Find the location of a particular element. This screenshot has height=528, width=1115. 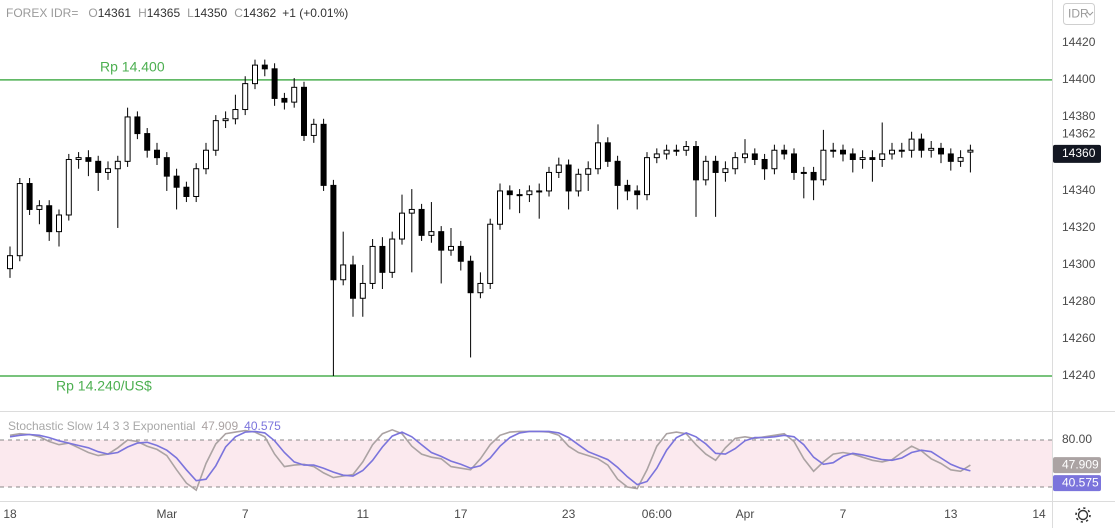

settings-button is located at coordinates (1083, 515).